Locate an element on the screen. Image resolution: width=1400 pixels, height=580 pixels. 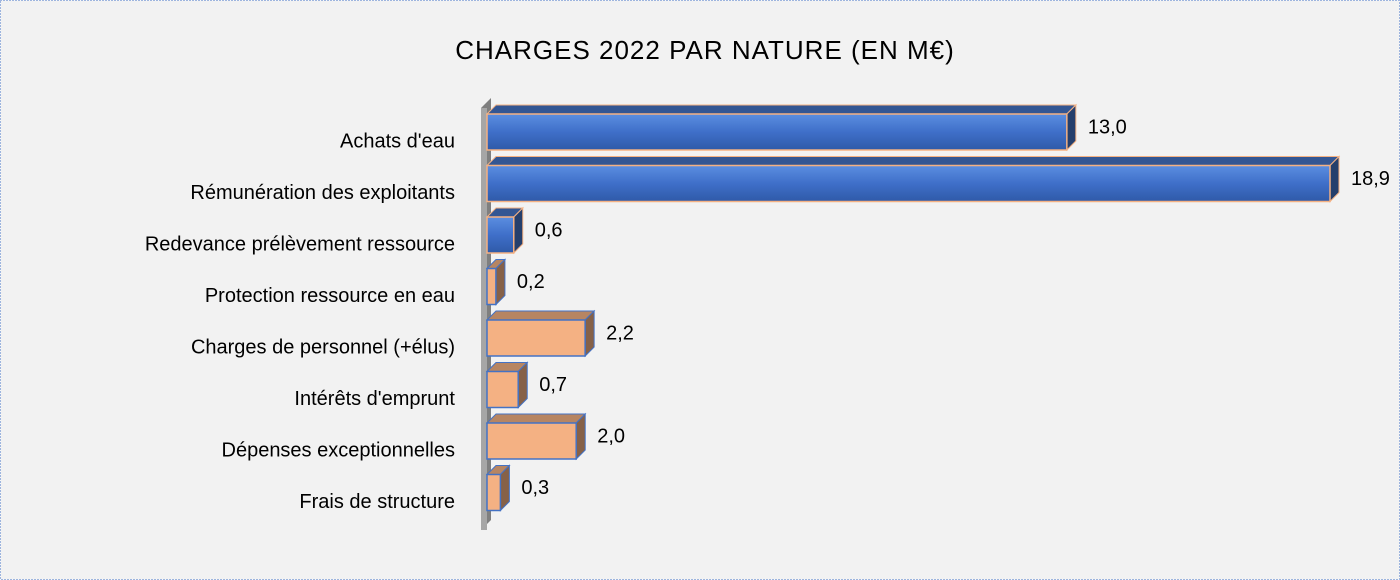
data-label: 0,3 is located at coordinates (535, 488).